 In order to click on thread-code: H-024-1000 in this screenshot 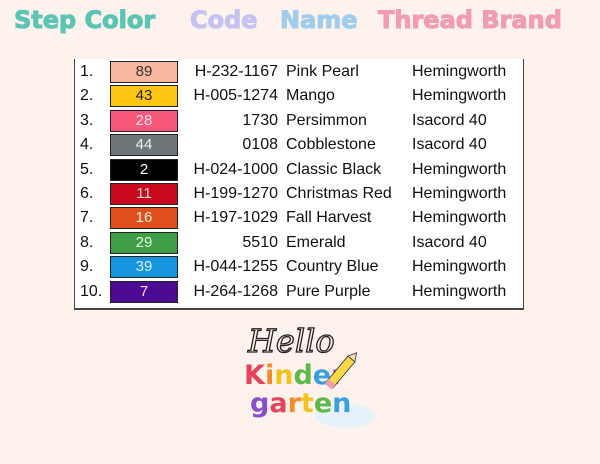, I will do `click(236, 169)`.